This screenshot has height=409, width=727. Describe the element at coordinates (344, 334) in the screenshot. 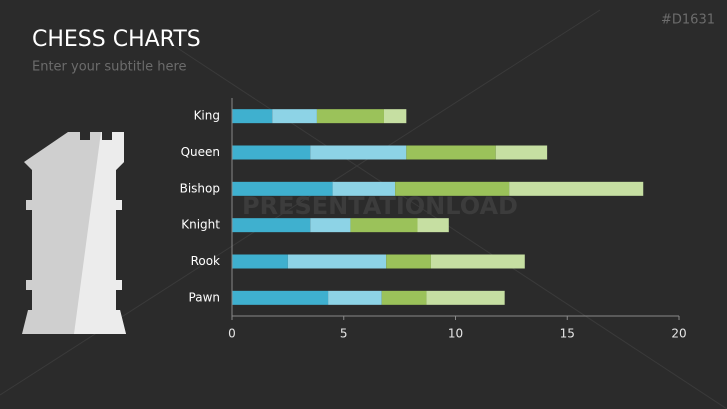

I see `x-tick-label: 5` at that location.